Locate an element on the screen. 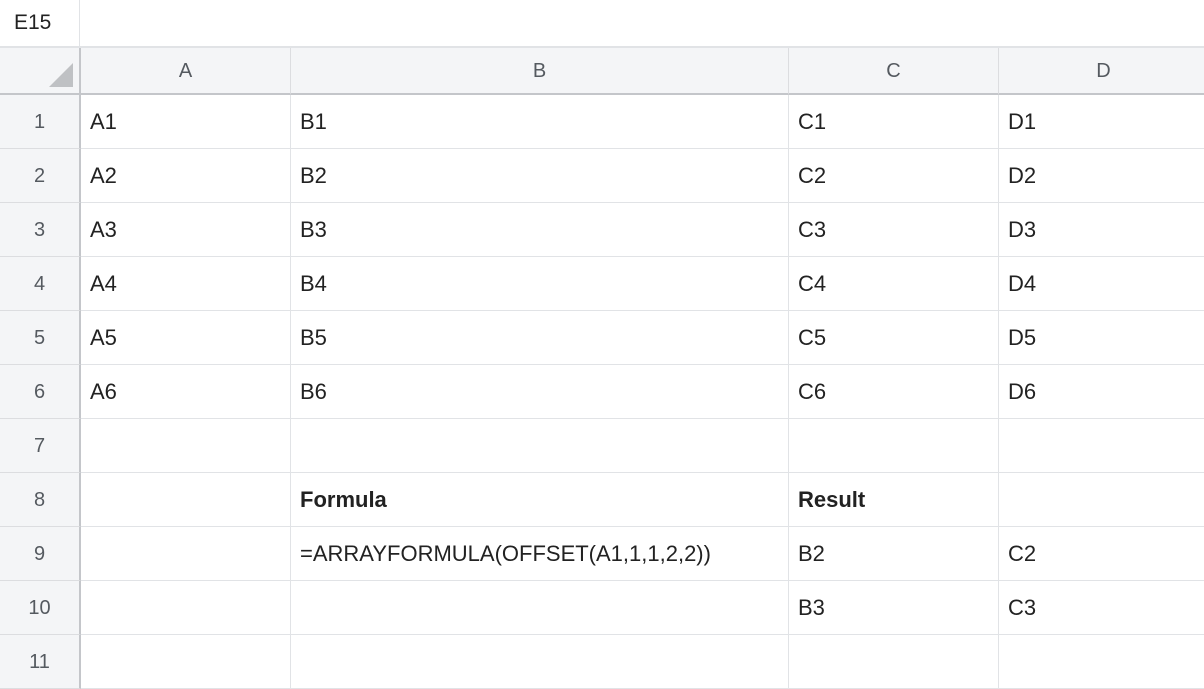 The width and height of the screenshot is (1204, 689). column-header-D: D is located at coordinates (1101, 71).